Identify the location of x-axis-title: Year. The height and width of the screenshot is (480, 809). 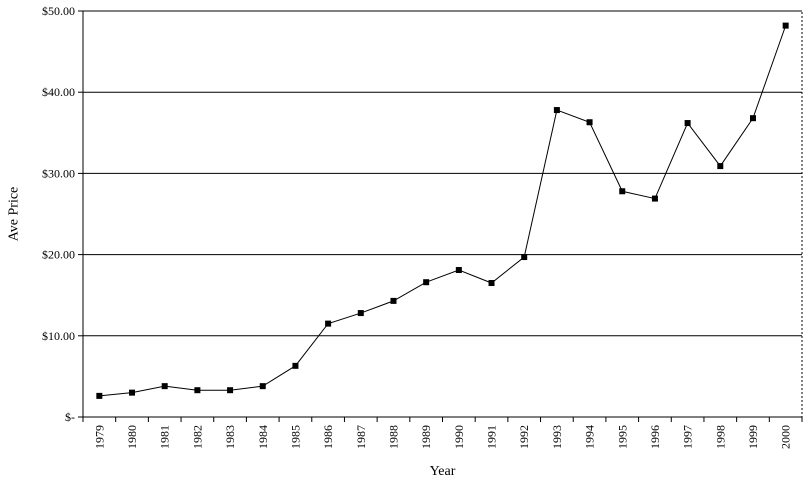
(443, 471).